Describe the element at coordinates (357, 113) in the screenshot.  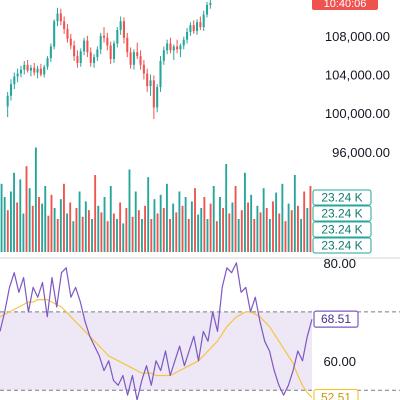
I see `price-tick-label: 100,000.00` at that location.